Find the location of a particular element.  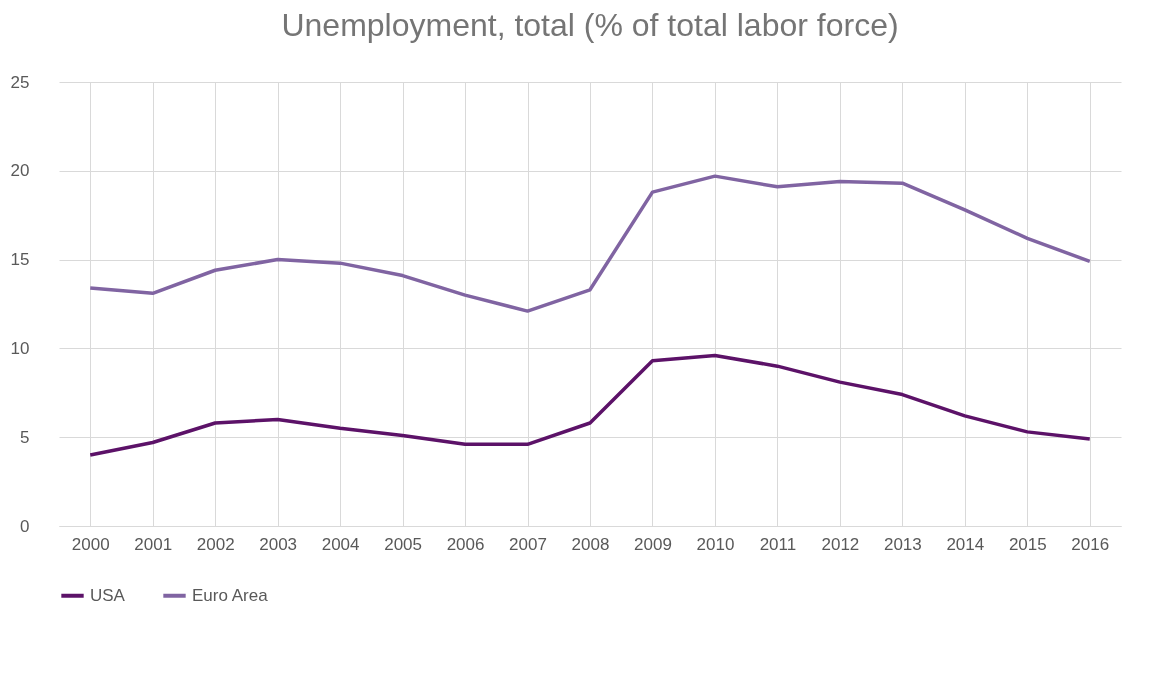

x-tick-label: 2012 is located at coordinates (840, 544).